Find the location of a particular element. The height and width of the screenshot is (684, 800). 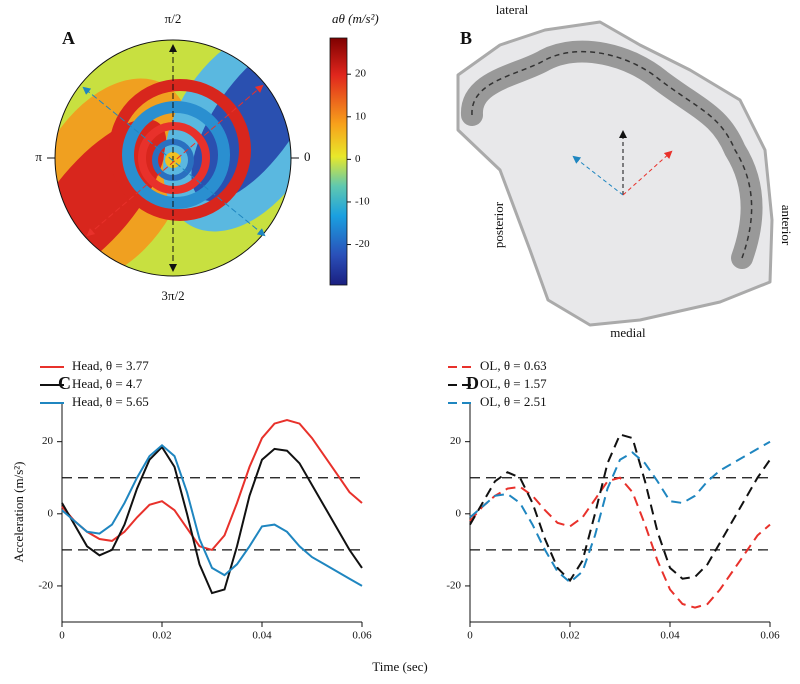

colorbar-tick-label: -20 is located at coordinates (362, 244).